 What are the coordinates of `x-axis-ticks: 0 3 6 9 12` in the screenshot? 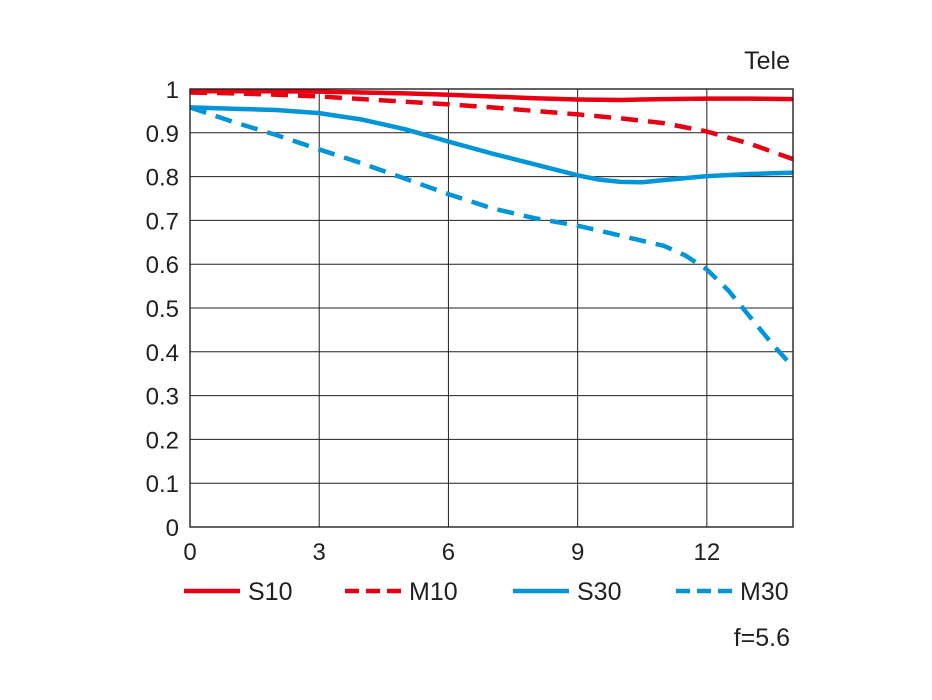 It's located at (451, 552).